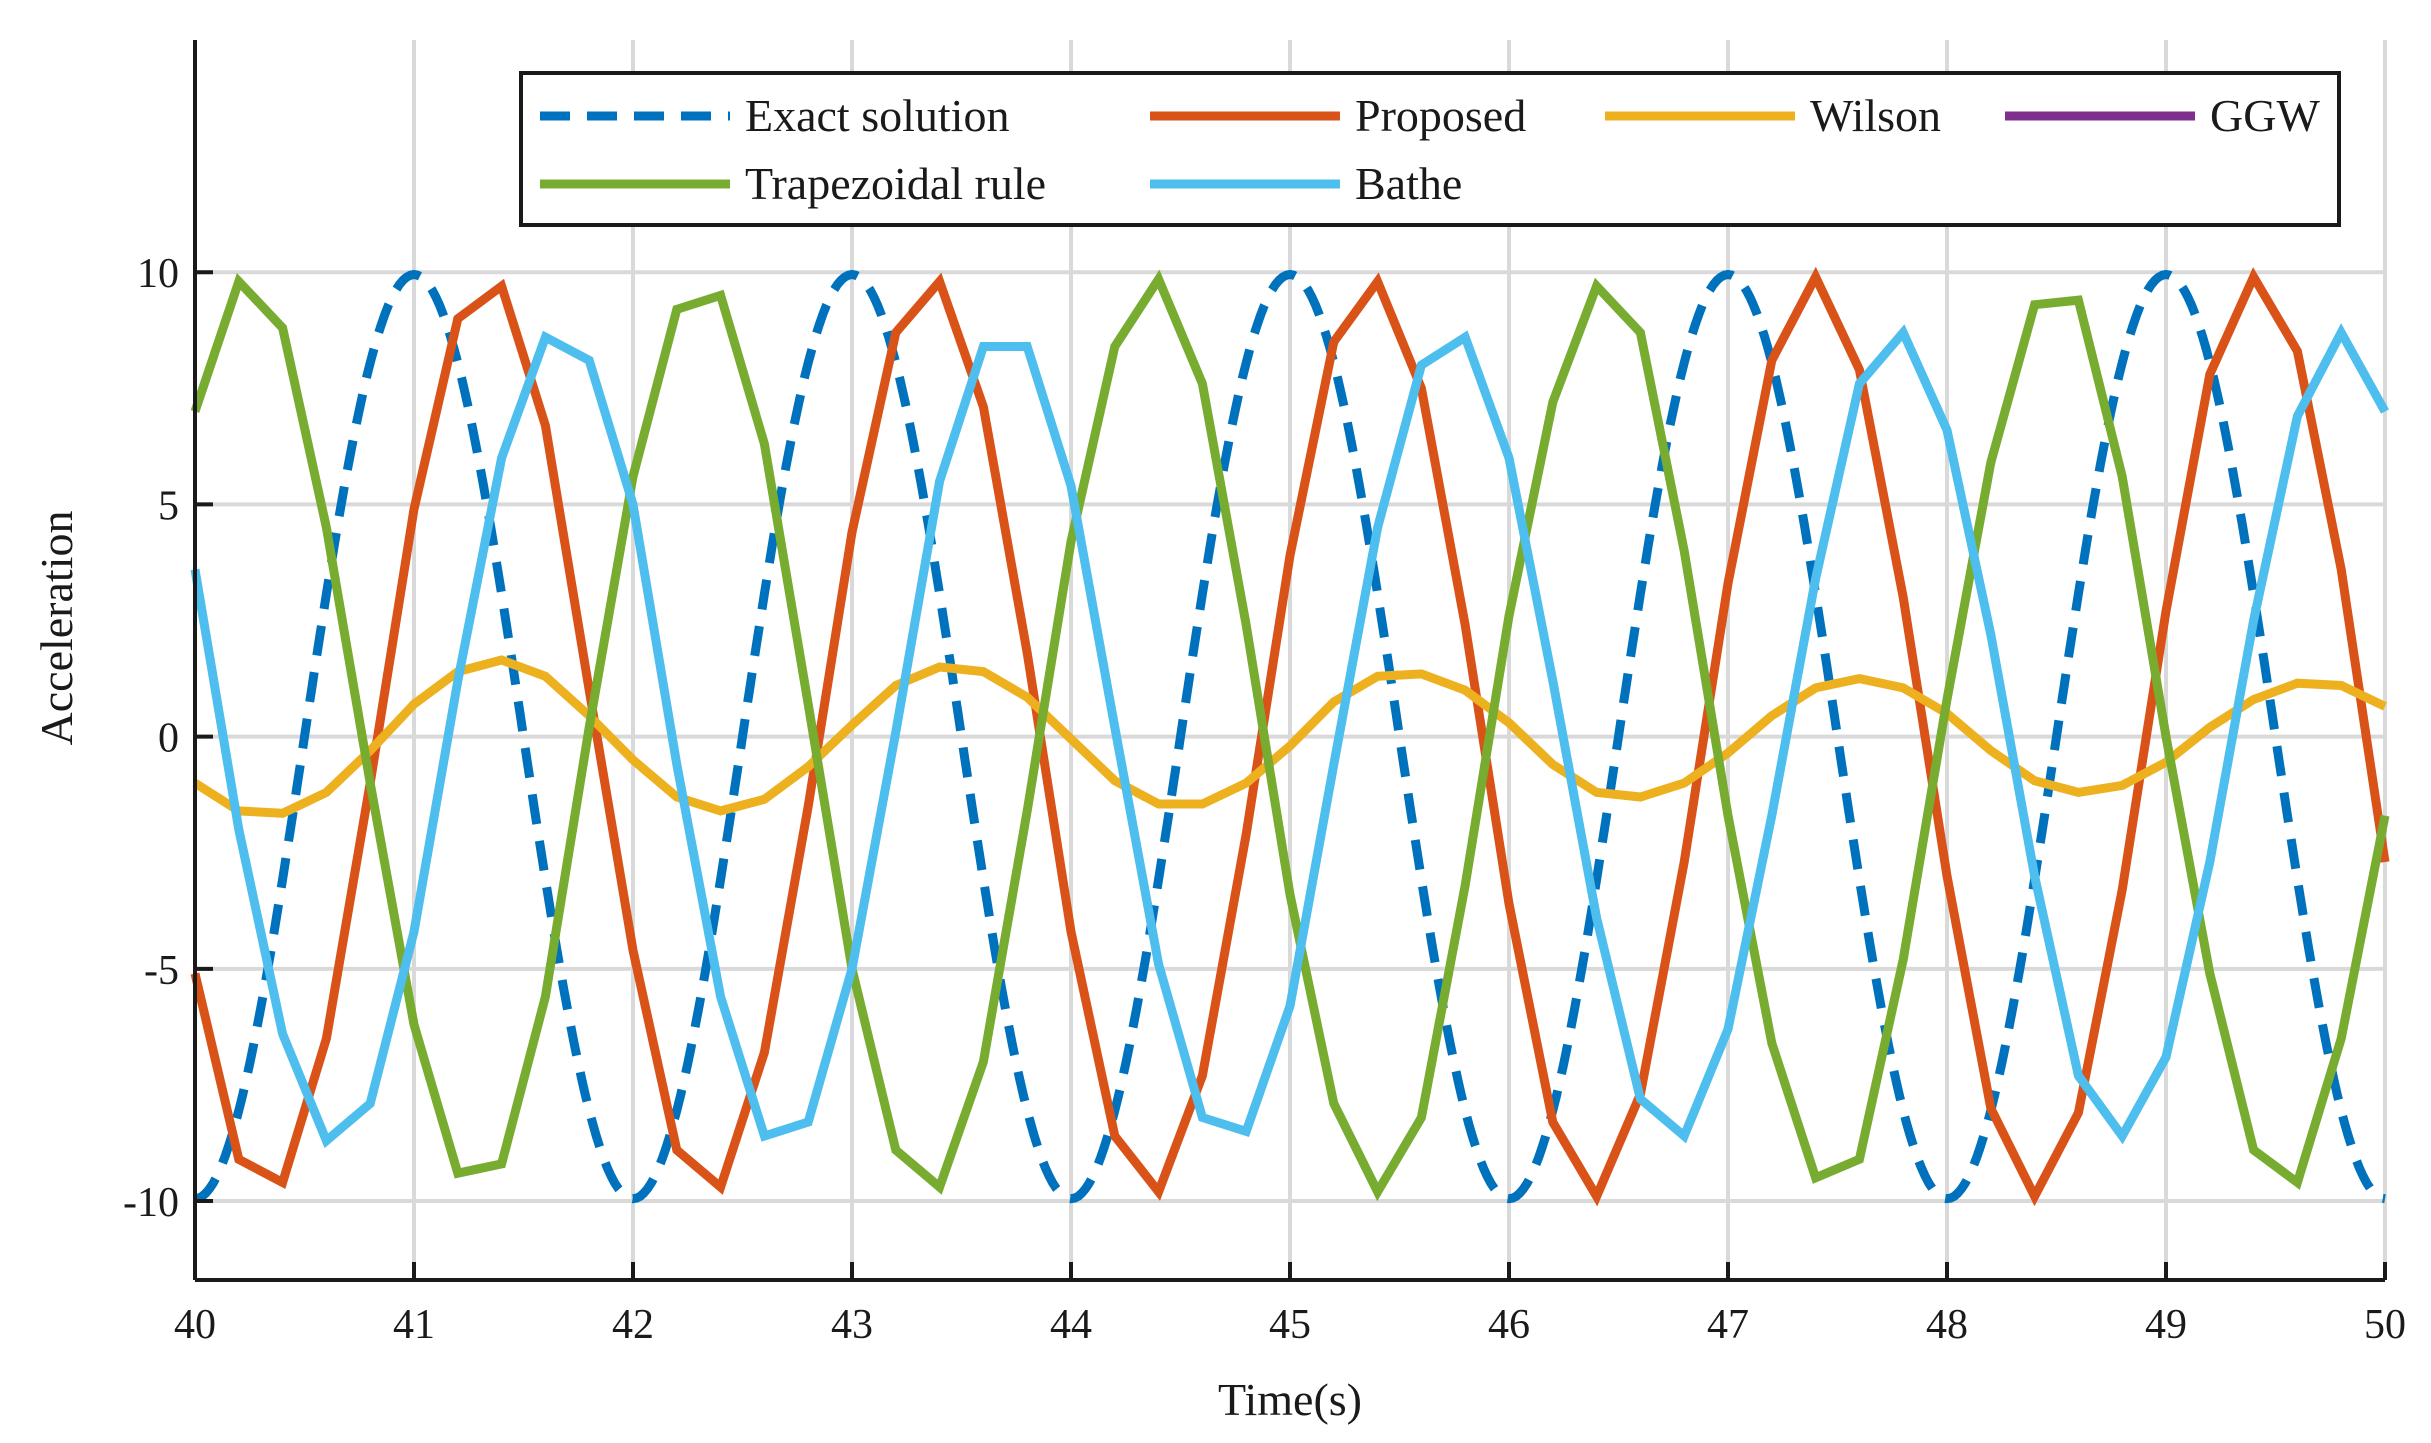  What do you see at coordinates (1875, 115) in the screenshot?
I see `legend-label-wilson: Wilson` at bounding box center [1875, 115].